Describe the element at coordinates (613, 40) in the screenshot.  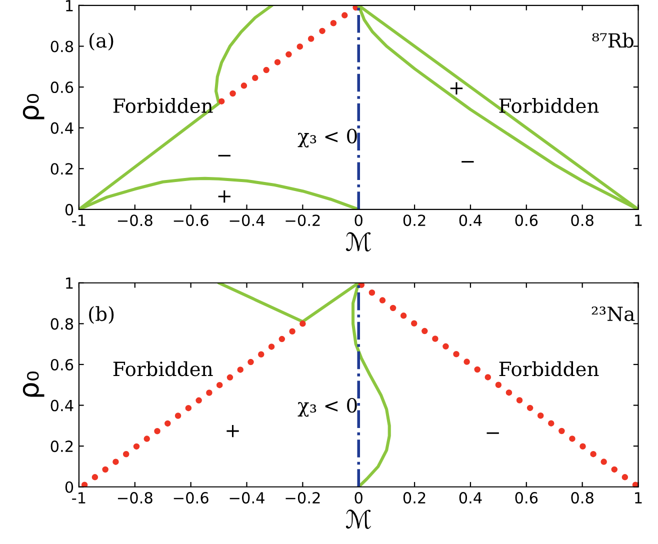
I see `annotation: ⁸⁷Rb` at that location.